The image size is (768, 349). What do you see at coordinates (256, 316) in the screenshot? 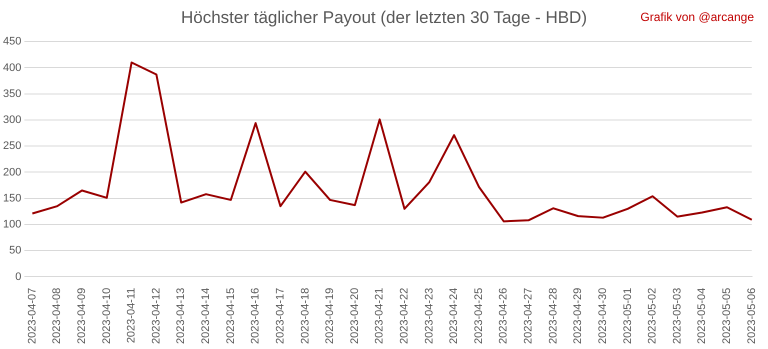
I see `x-tick-label: 2023-04-16` at bounding box center [256, 316].